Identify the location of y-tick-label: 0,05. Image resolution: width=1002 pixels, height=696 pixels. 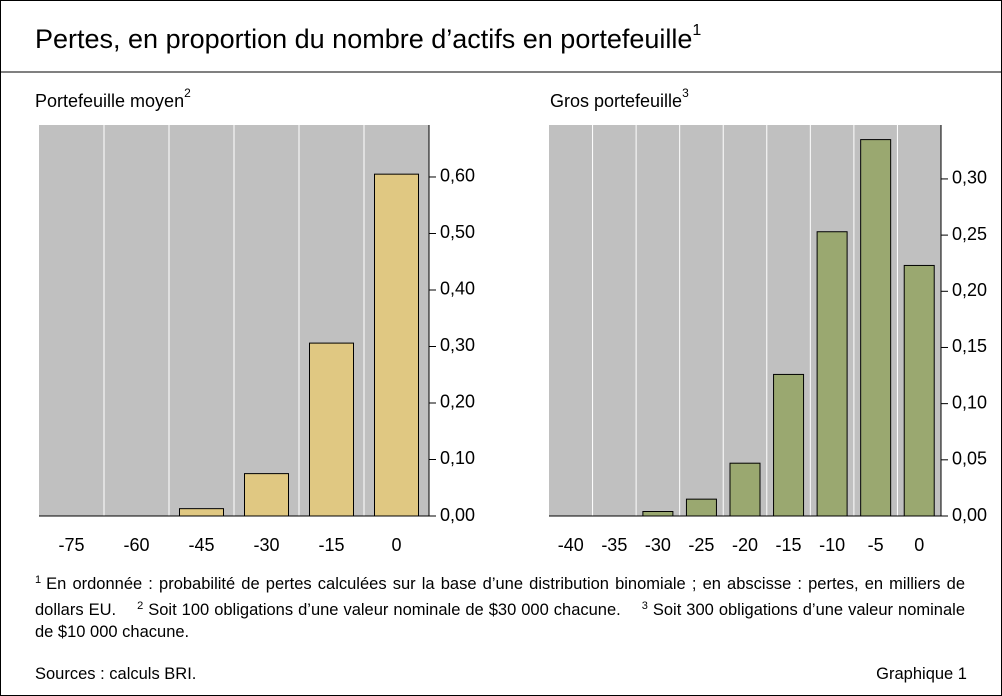
(969, 459).